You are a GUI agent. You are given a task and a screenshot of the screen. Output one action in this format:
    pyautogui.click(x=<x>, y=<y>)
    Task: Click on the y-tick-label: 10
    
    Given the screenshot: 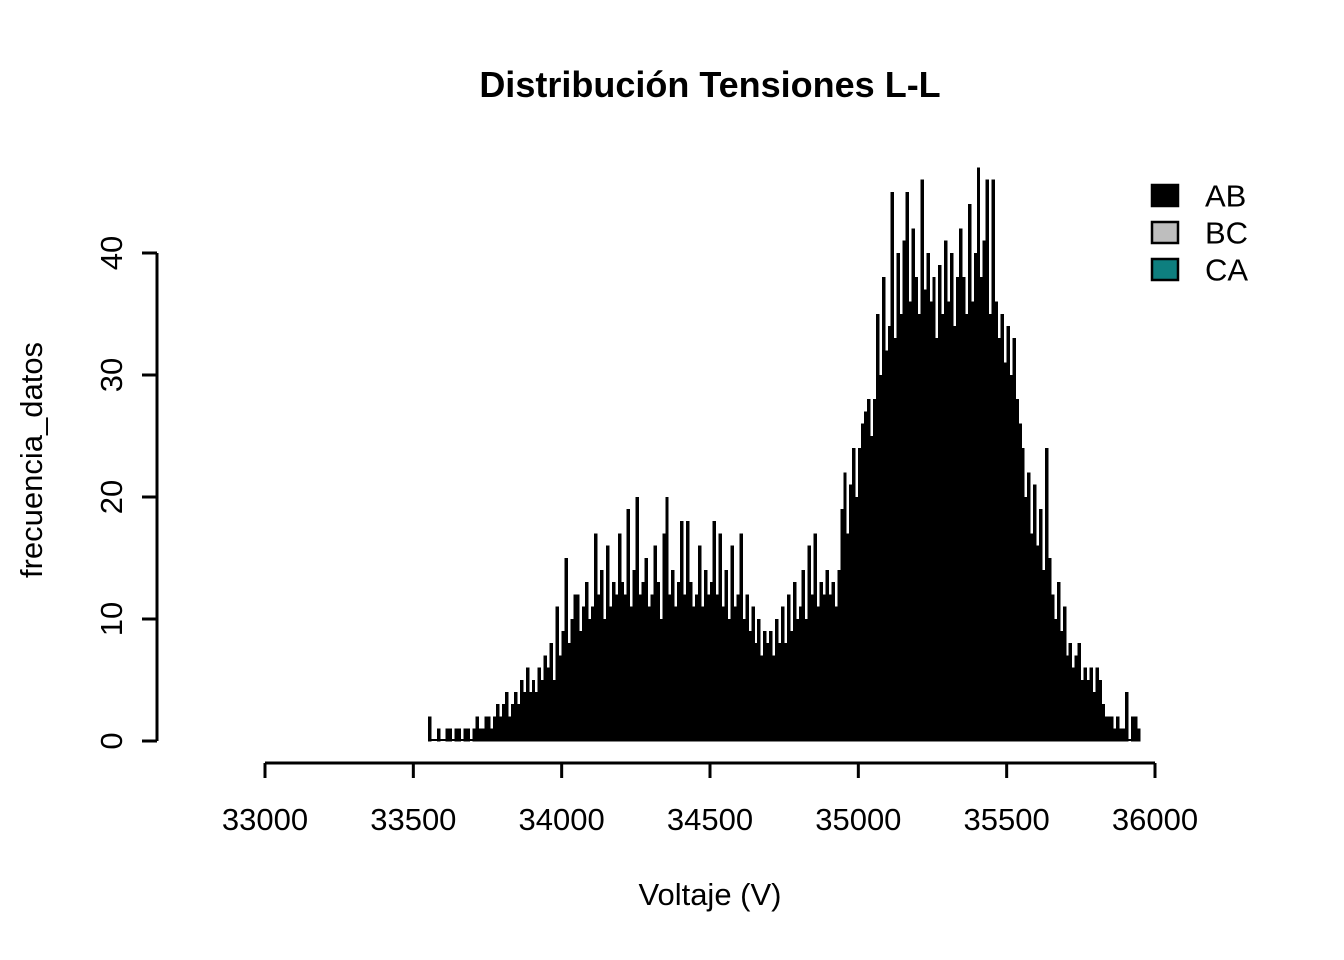 What is the action you would take?
    pyautogui.click(x=111, y=619)
    